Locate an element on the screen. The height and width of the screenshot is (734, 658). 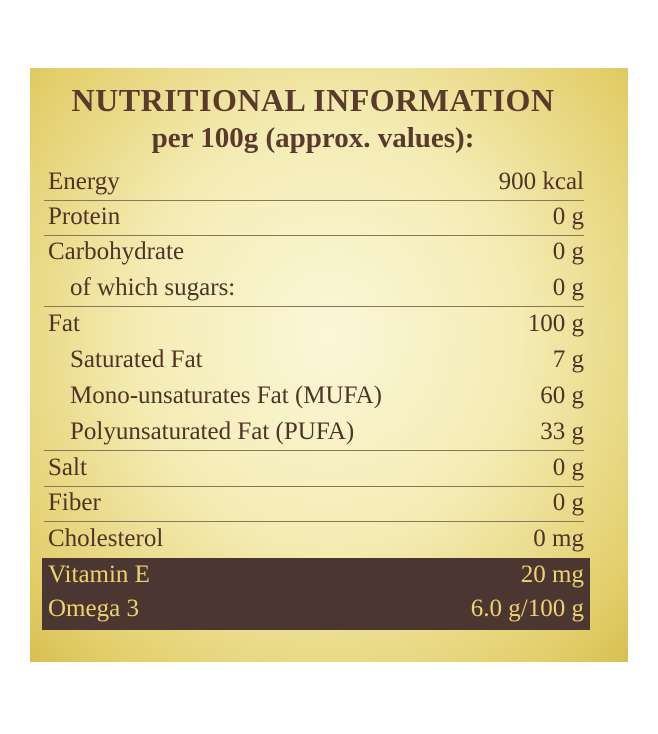
nutrient-name: Cholesterol is located at coordinates (106, 538).